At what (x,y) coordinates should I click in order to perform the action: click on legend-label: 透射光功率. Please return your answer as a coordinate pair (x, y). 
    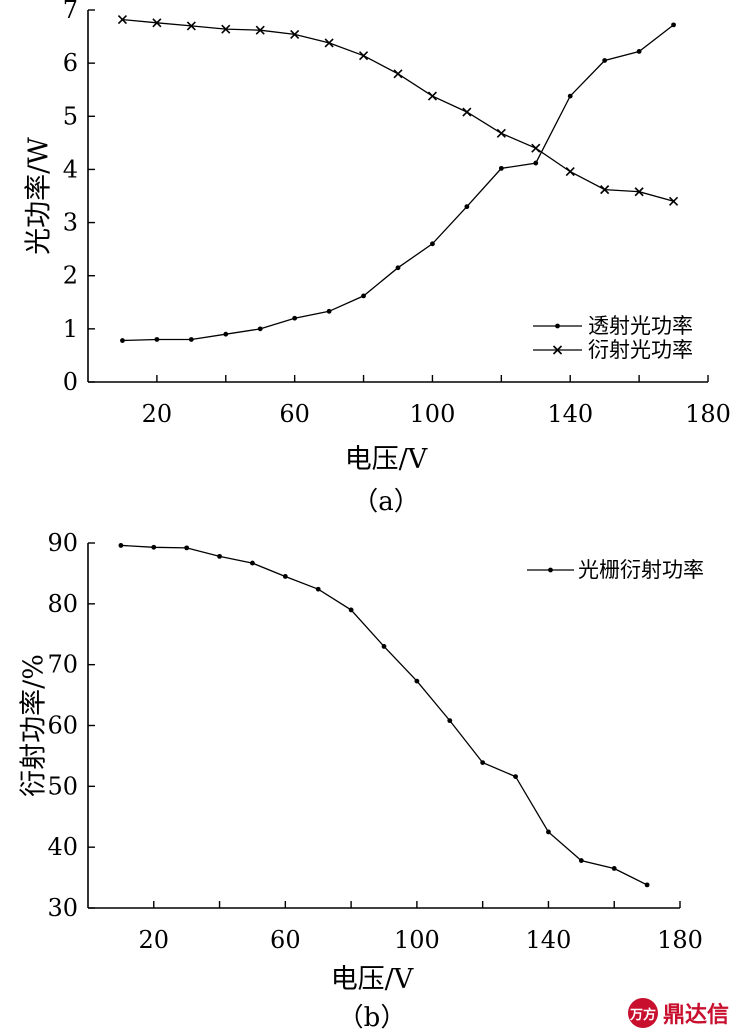
    Looking at the image, I should click on (640, 326).